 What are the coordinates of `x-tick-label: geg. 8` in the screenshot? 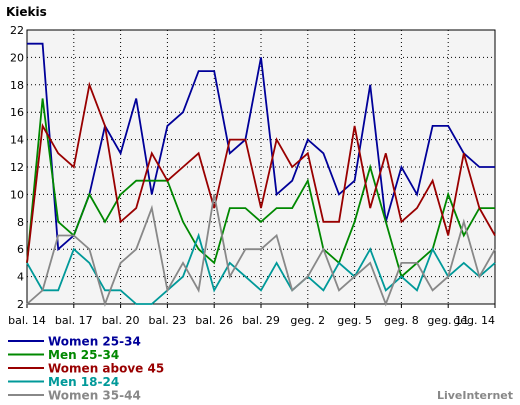 It's located at (401, 320).